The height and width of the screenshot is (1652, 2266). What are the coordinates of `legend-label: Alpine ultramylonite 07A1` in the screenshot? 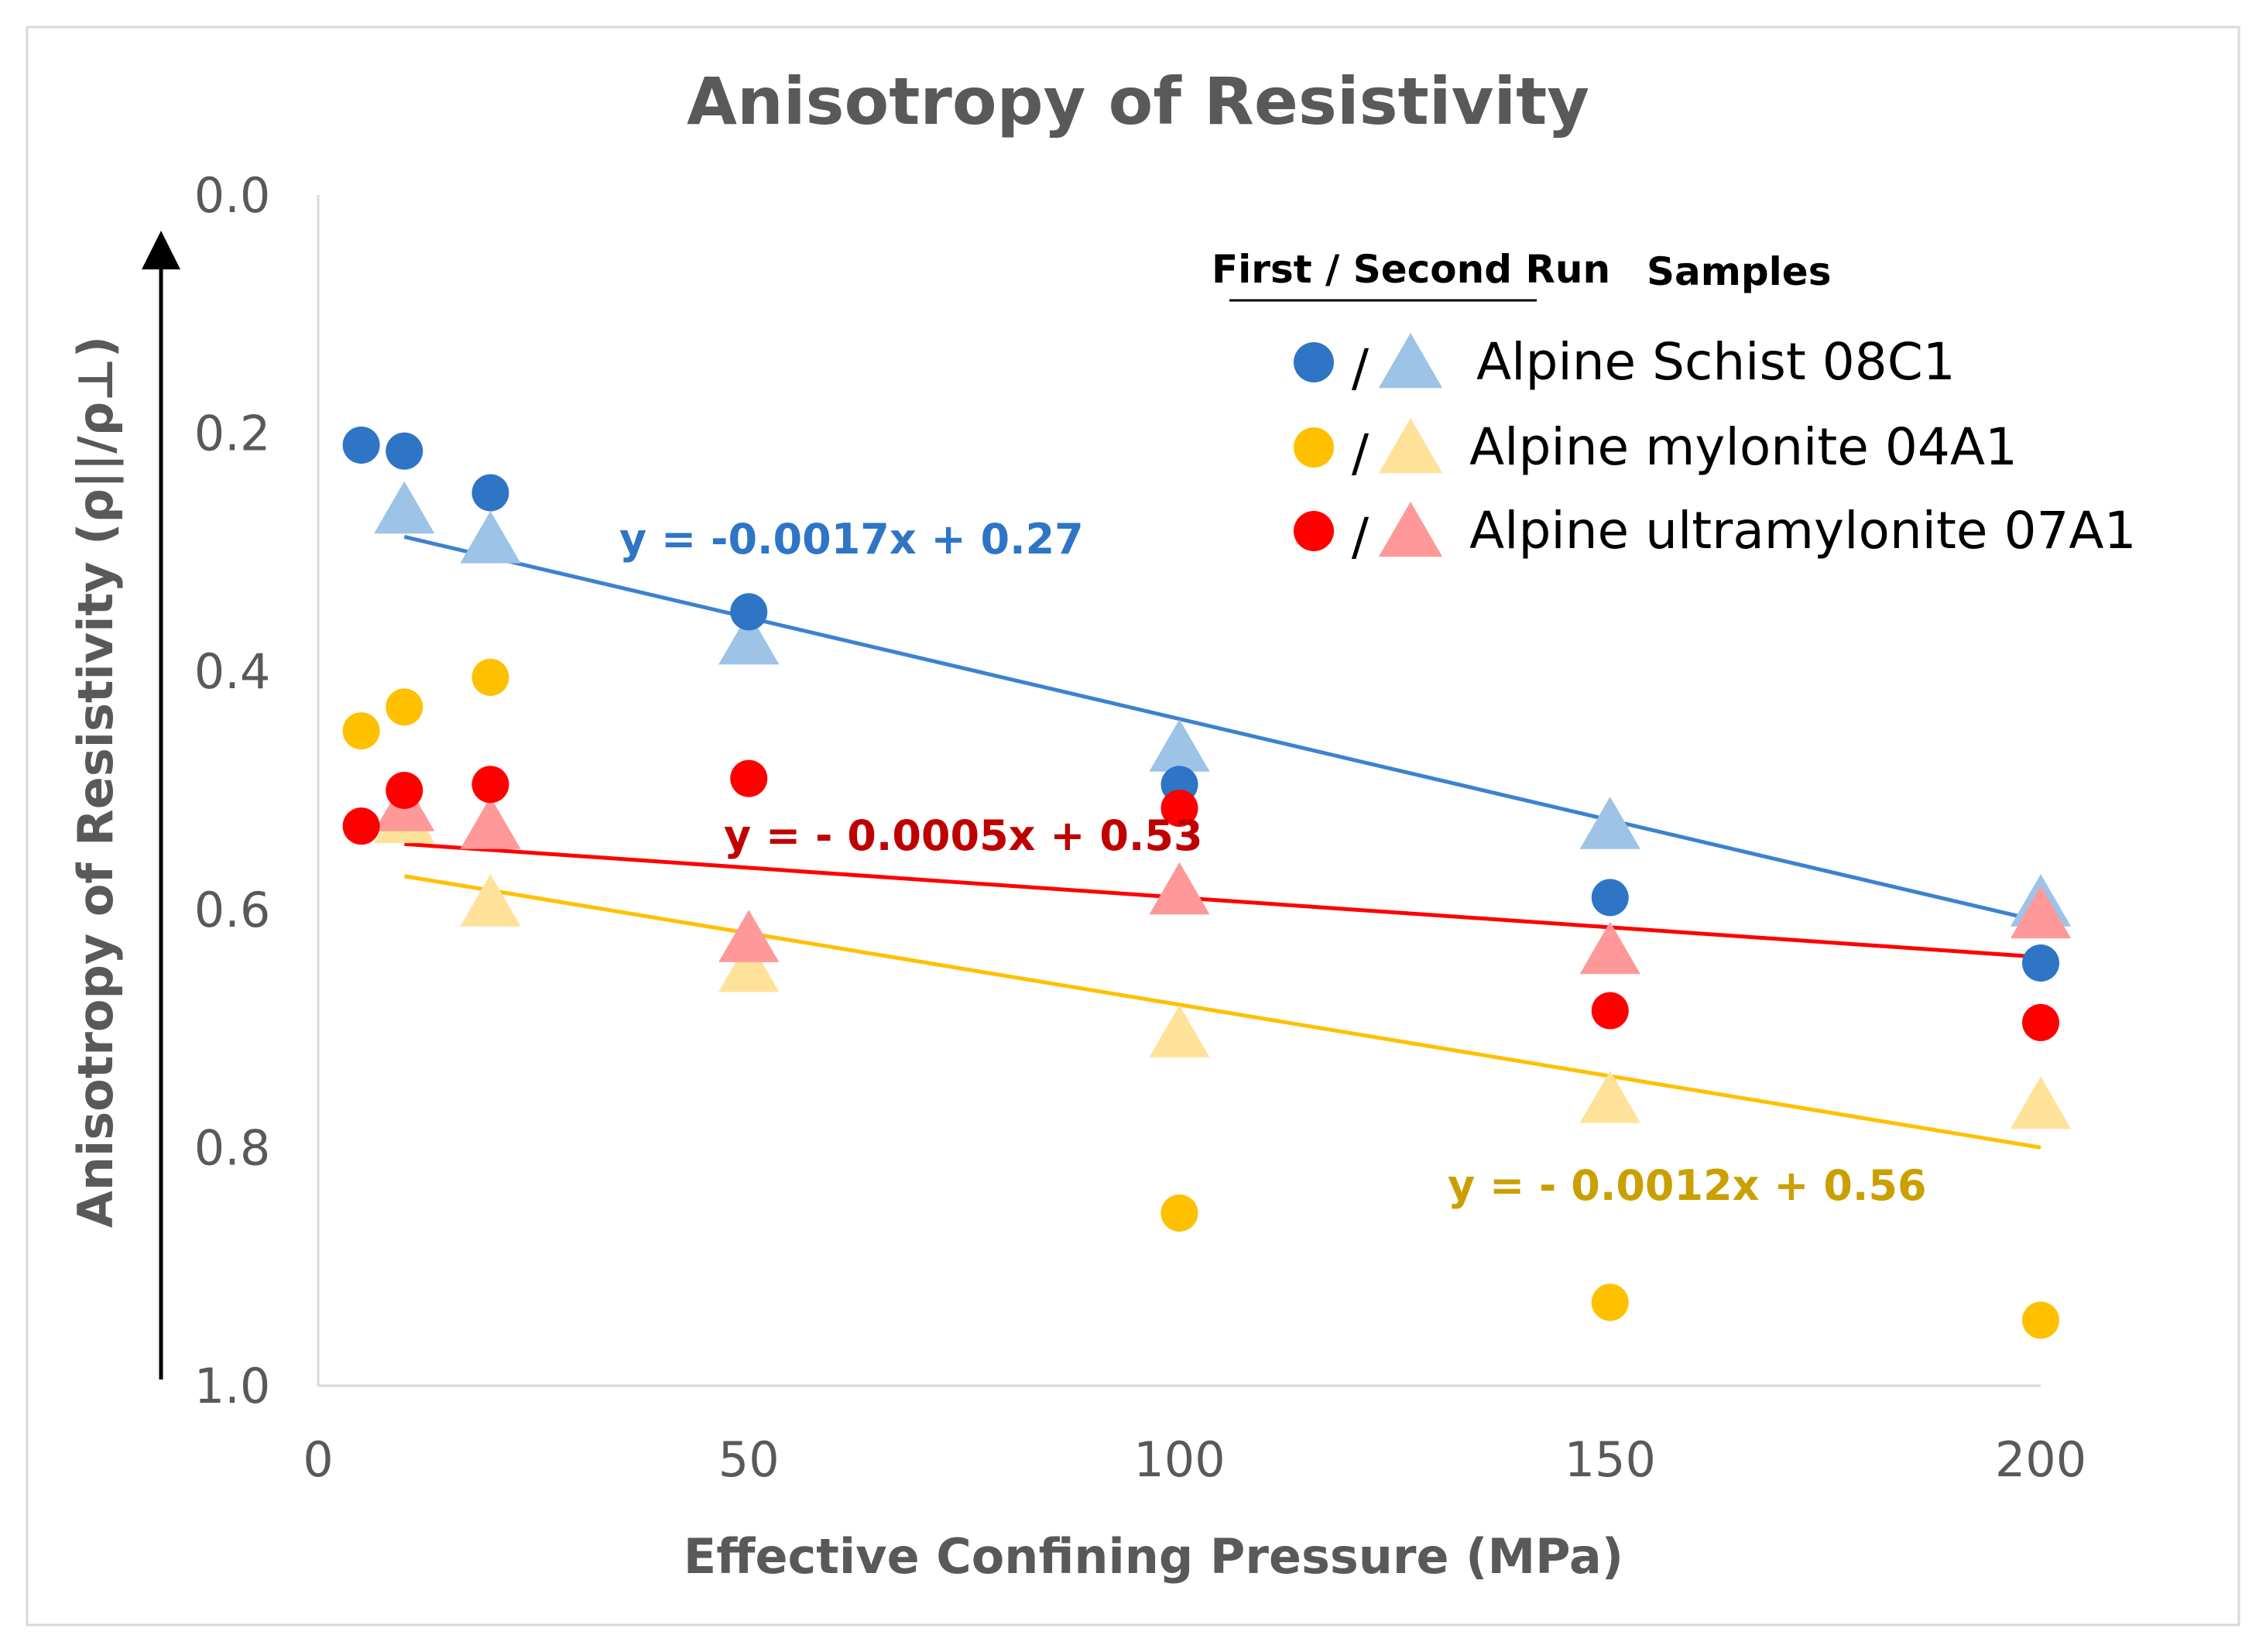 It's located at (1803, 531).